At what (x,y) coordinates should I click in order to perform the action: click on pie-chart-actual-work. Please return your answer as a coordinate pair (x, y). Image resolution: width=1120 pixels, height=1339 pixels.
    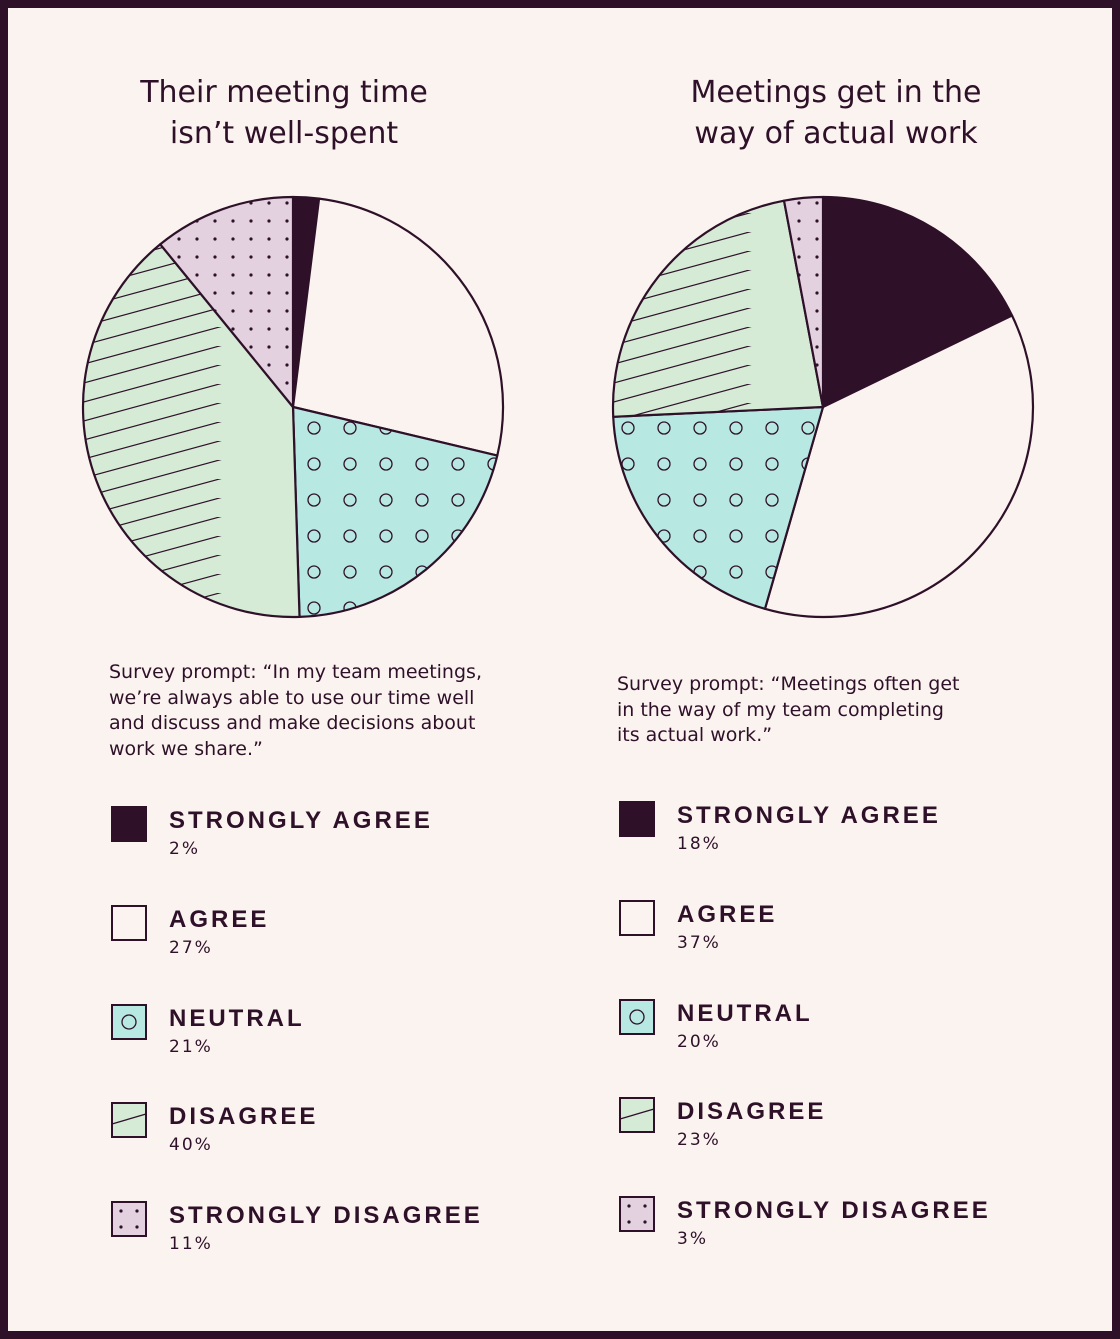
    Looking at the image, I should click on (823, 407).